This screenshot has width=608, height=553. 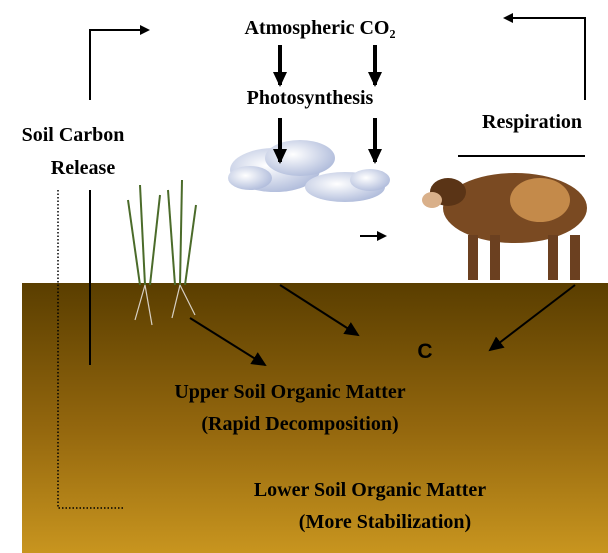 What do you see at coordinates (504, 226) in the screenshot?
I see `cow` at bounding box center [504, 226].